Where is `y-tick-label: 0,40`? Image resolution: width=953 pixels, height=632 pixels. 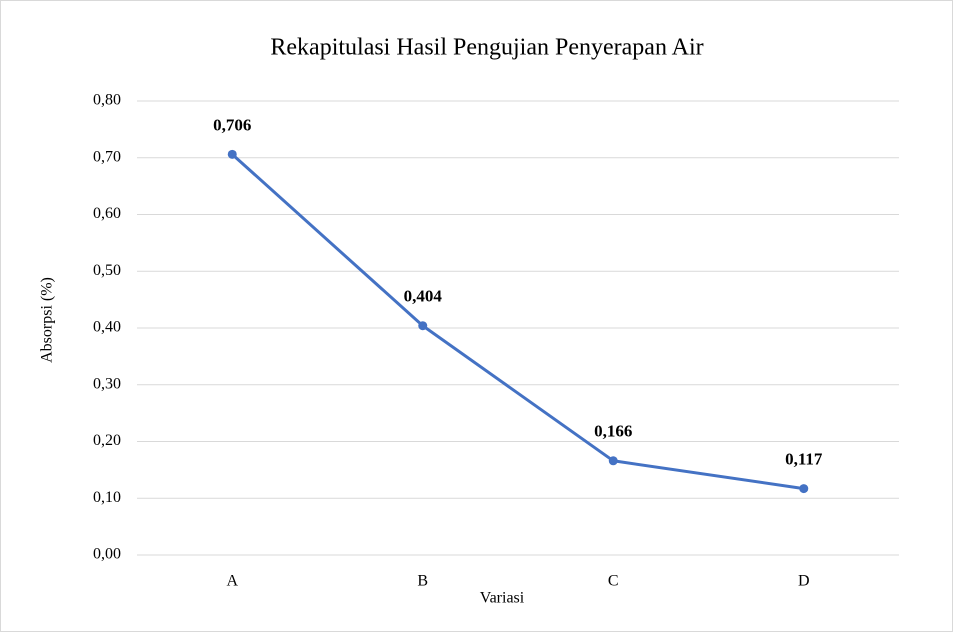
y-tick-label: 0,40 is located at coordinates (107, 327).